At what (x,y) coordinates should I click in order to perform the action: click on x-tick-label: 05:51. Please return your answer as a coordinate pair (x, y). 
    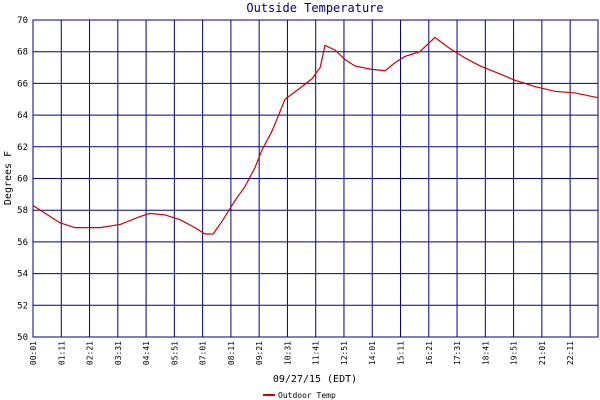
    Looking at the image, I should click on (174, 353).